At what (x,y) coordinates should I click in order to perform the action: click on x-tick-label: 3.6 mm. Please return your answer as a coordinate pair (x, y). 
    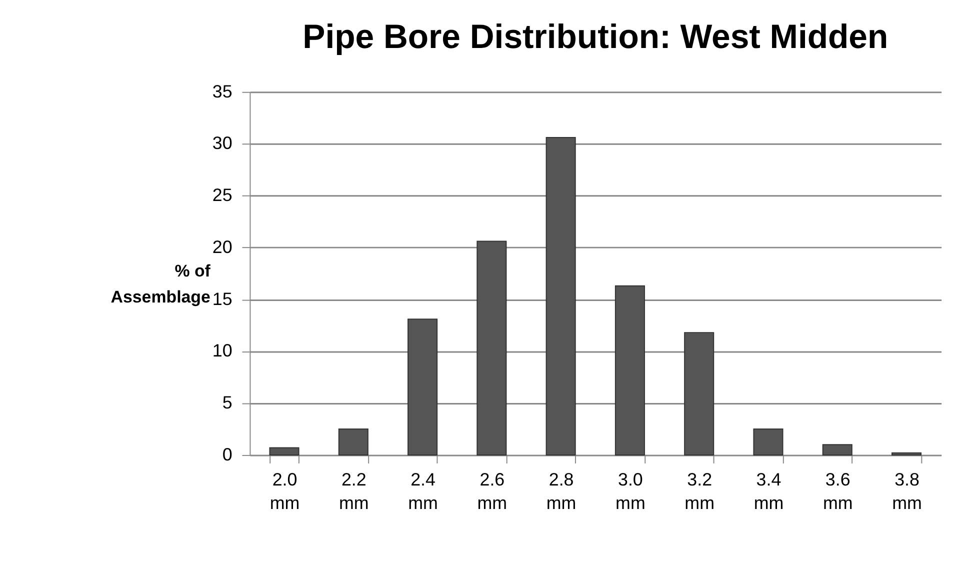
    Looking at the image, I should click on (837, 491).